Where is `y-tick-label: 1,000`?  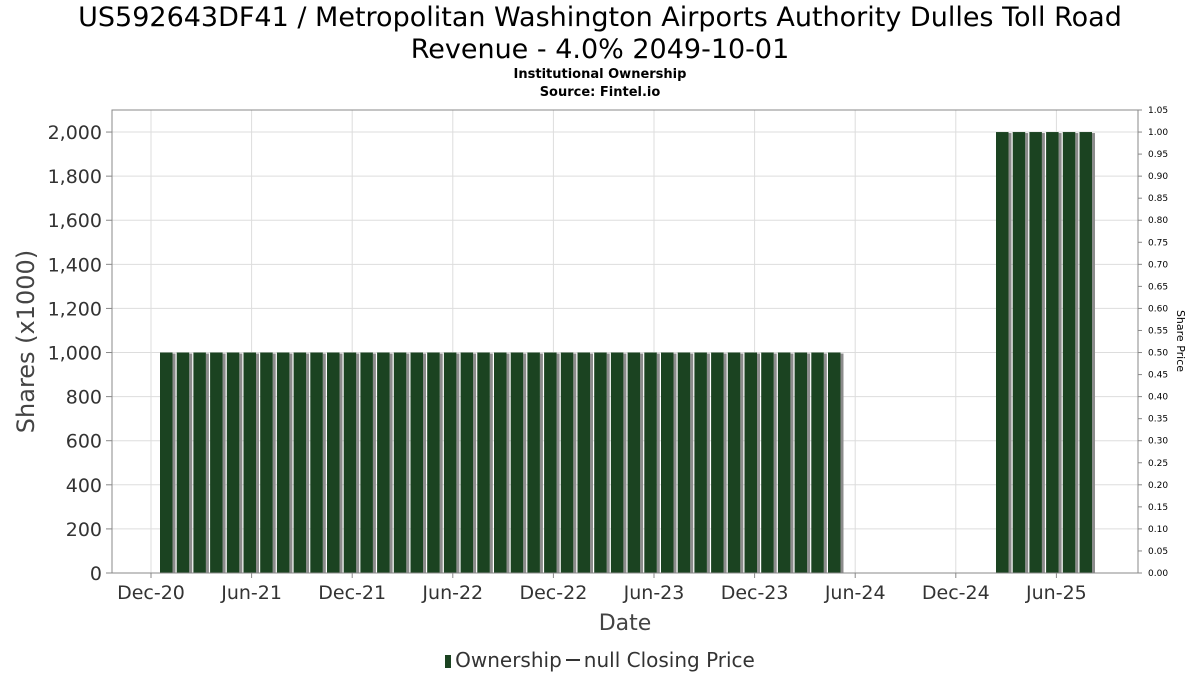 y-tick-label: 1,000 is located at coordinates (75, 354).